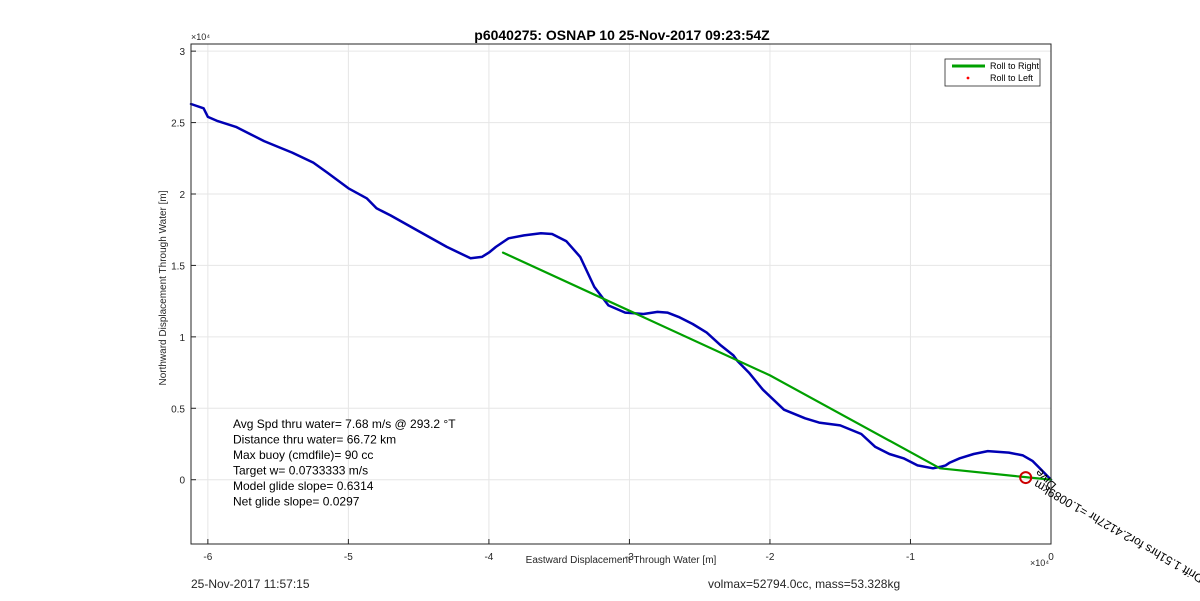 The width and height of the screenshot is (1200, 601). Describe the element at coordinates (303, 486) in the screenshot. I see `stats-line: Model glide slope= 0.6314` at that location.